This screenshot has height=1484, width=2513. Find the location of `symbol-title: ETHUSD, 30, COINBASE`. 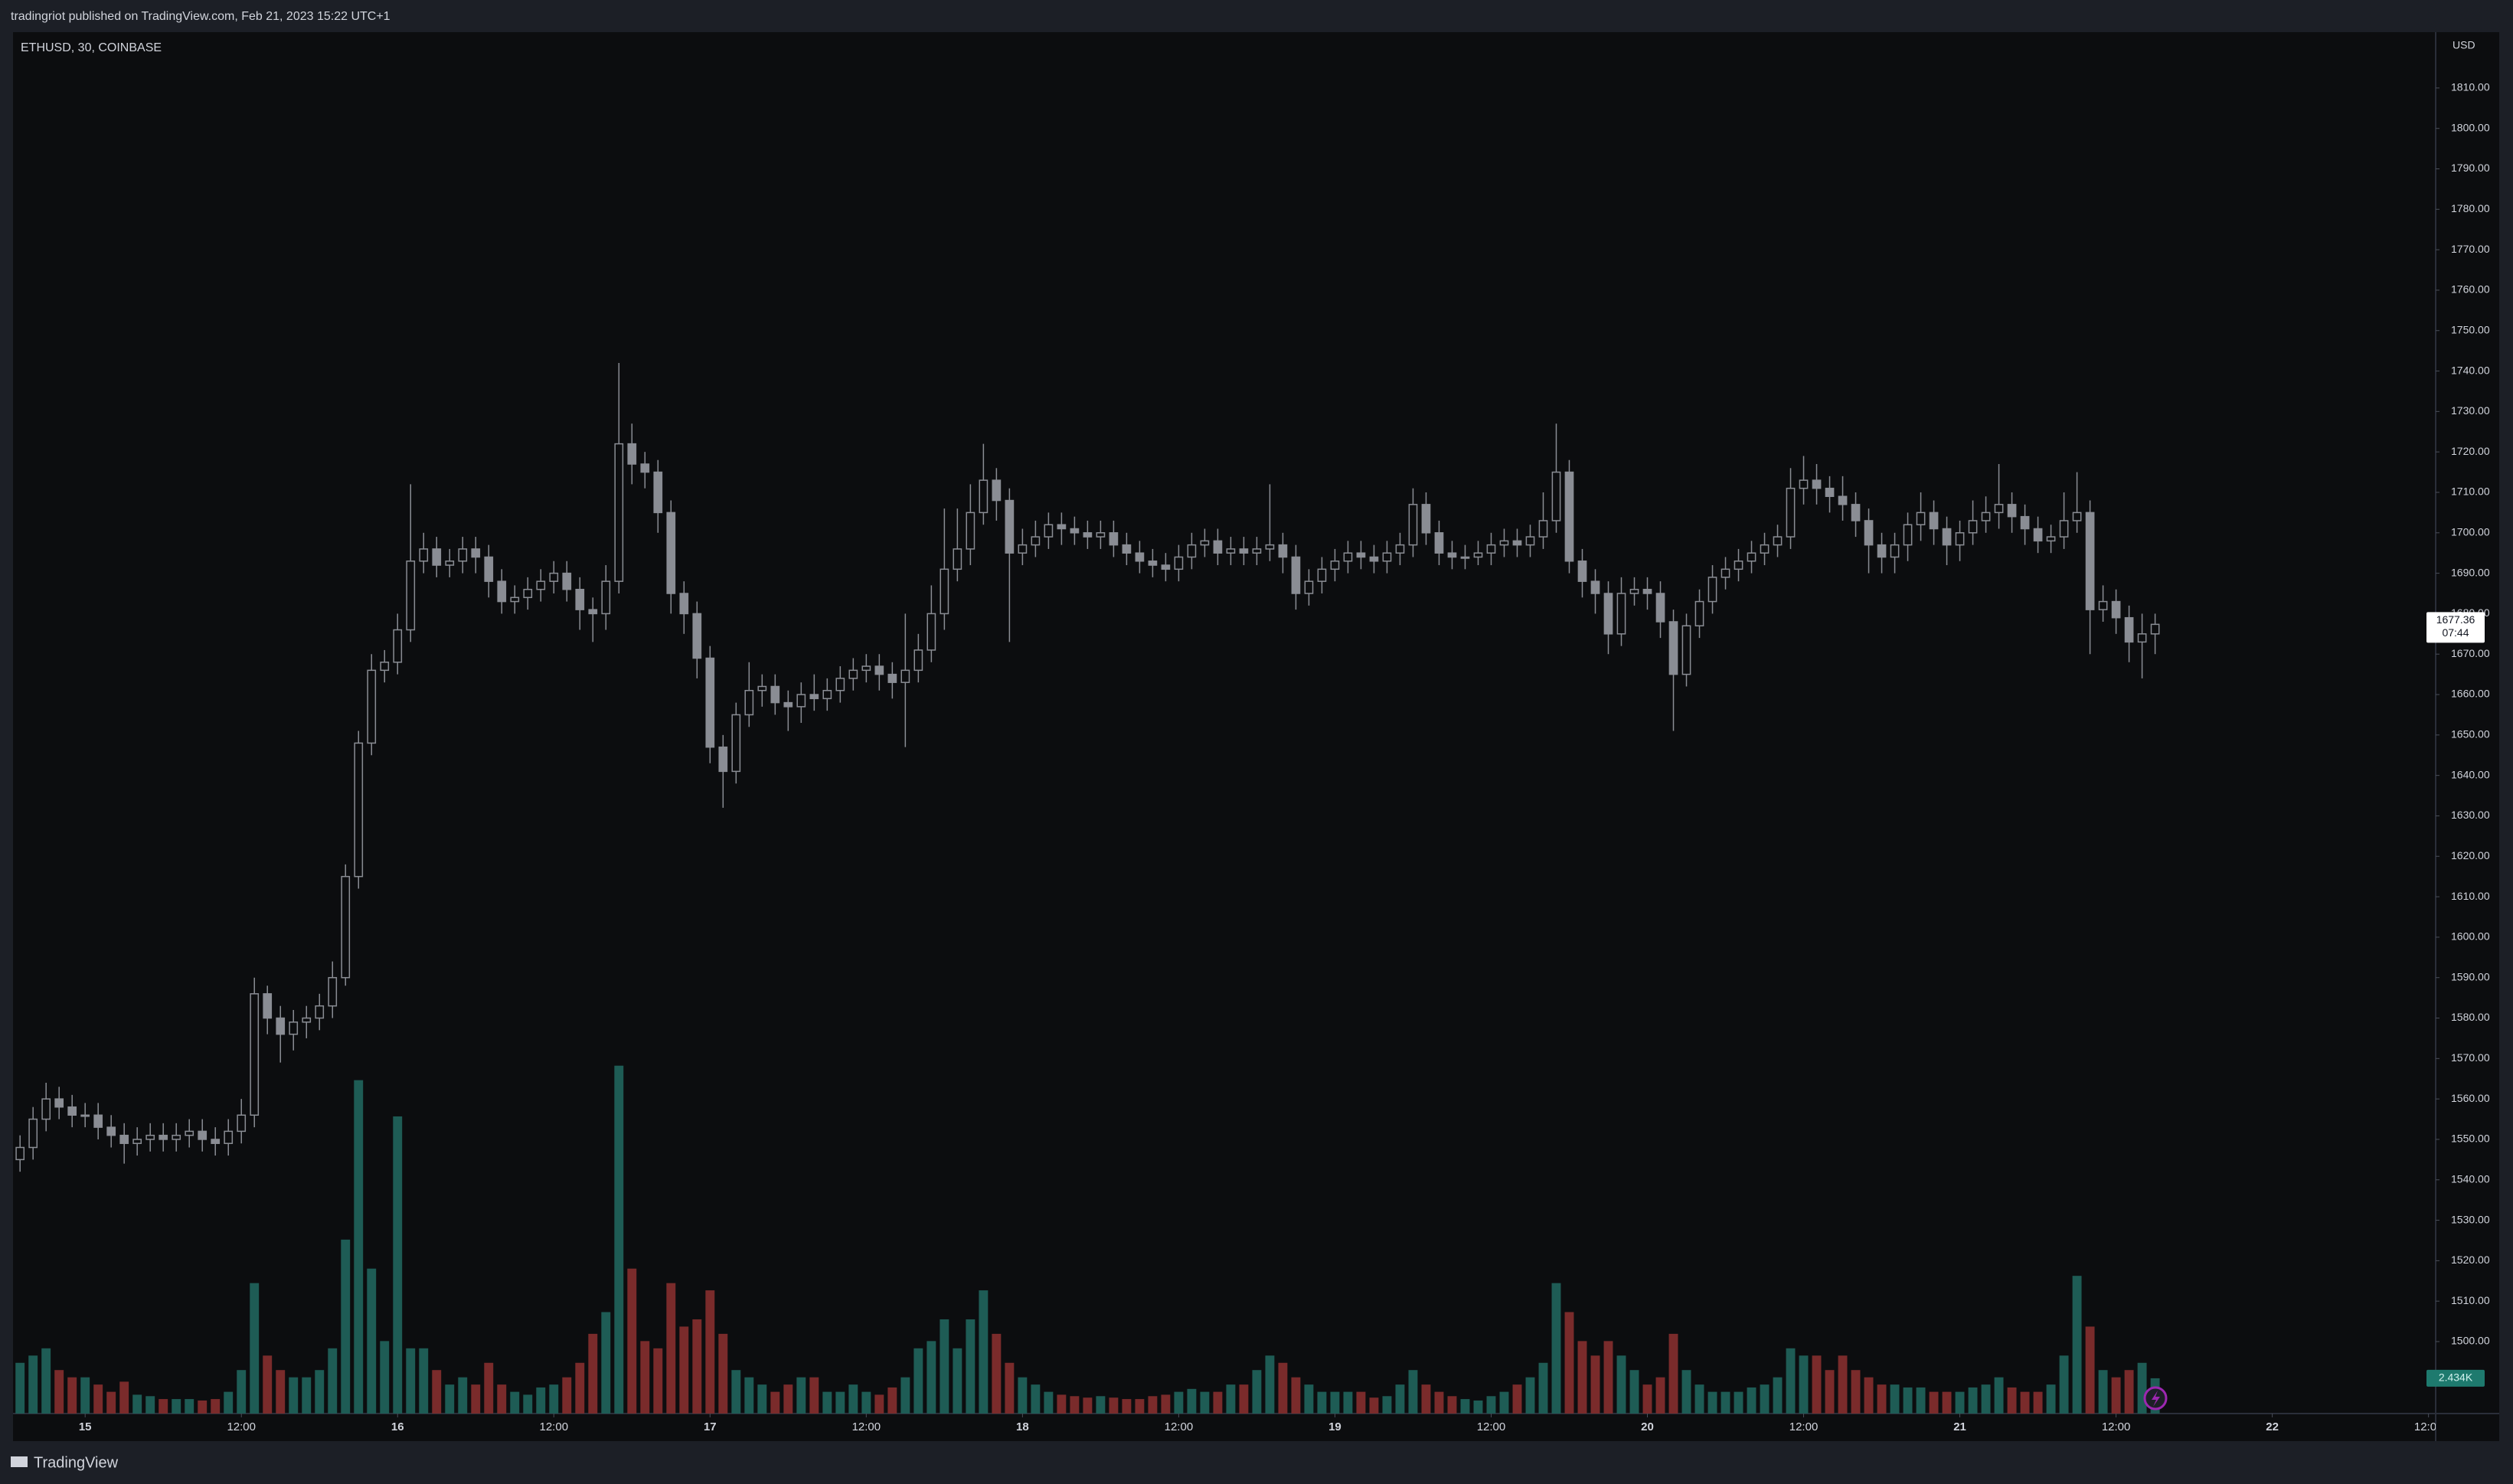

symbol-title: ETHUSD, 30, COINBASE is located at coordinates (92, 47).